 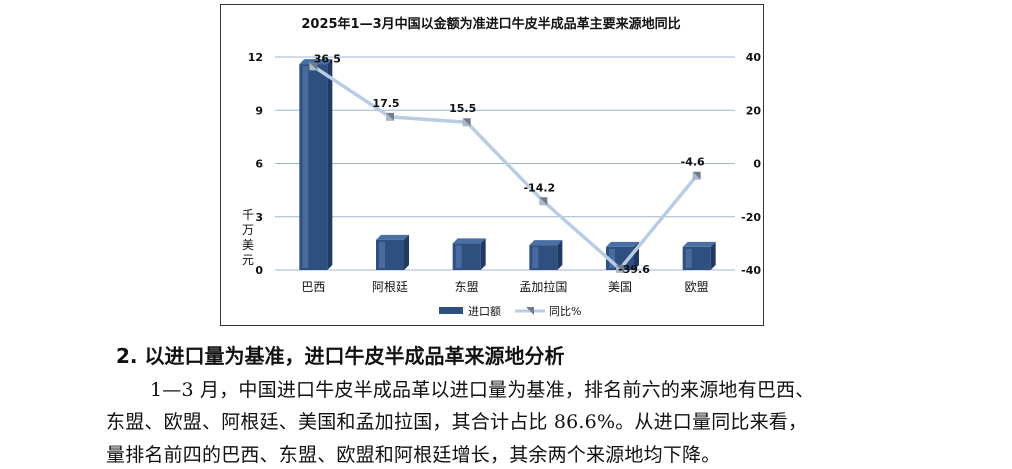 I want to click on category-label: 美国, so click(x=620, y=287).